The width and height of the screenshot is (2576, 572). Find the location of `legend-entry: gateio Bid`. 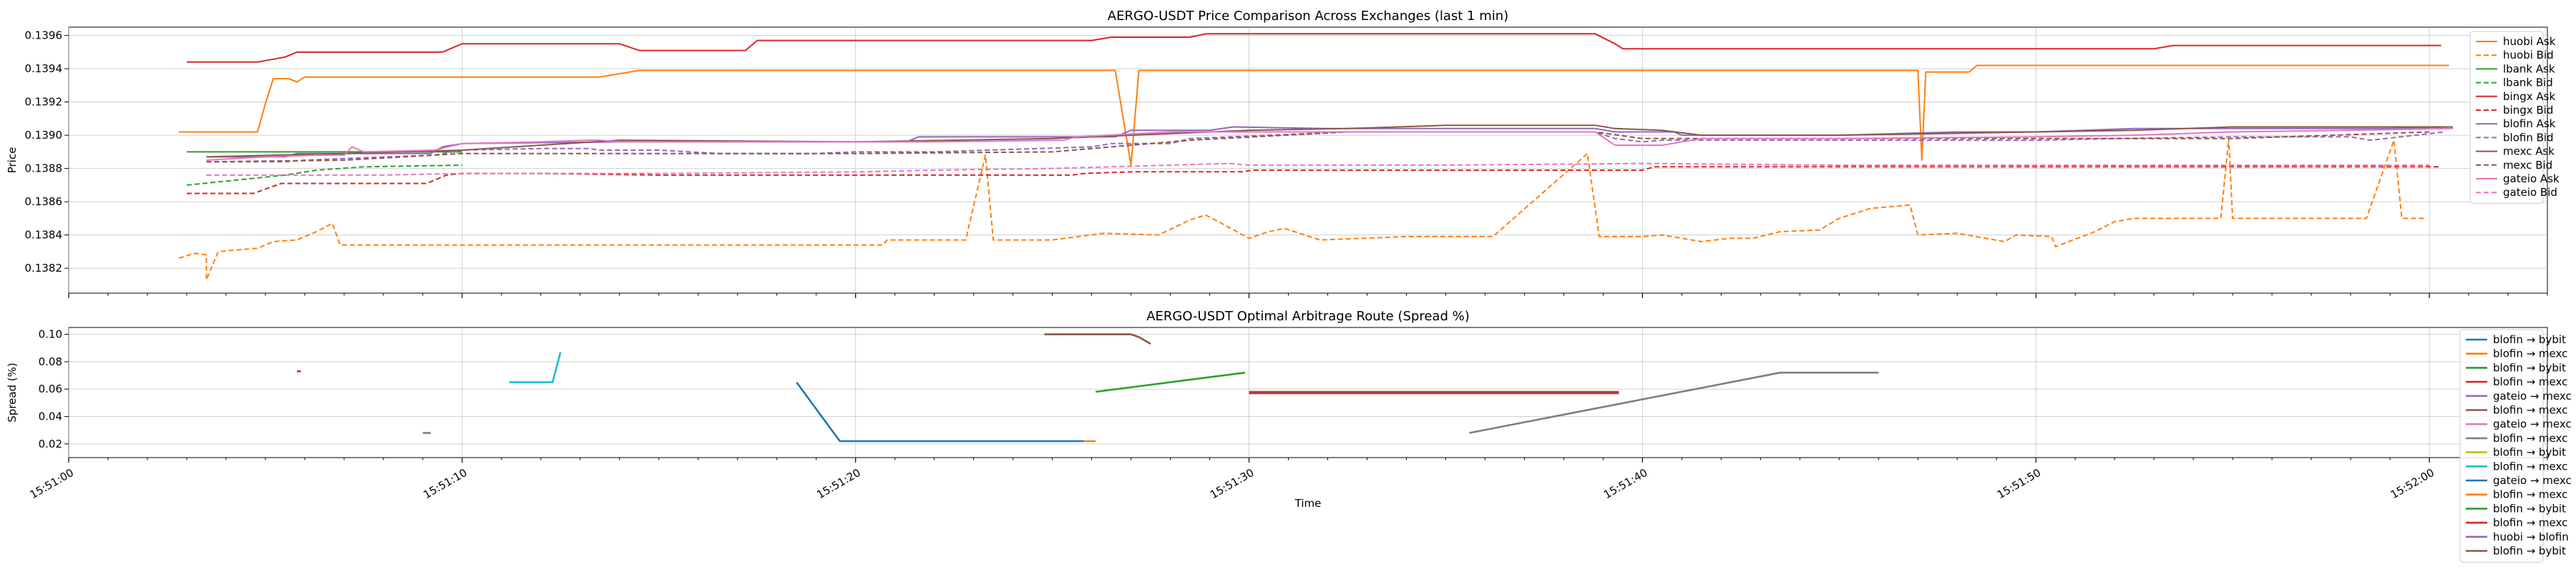

legend-entry: gateio Bid is located at coordinates (2530, 192).